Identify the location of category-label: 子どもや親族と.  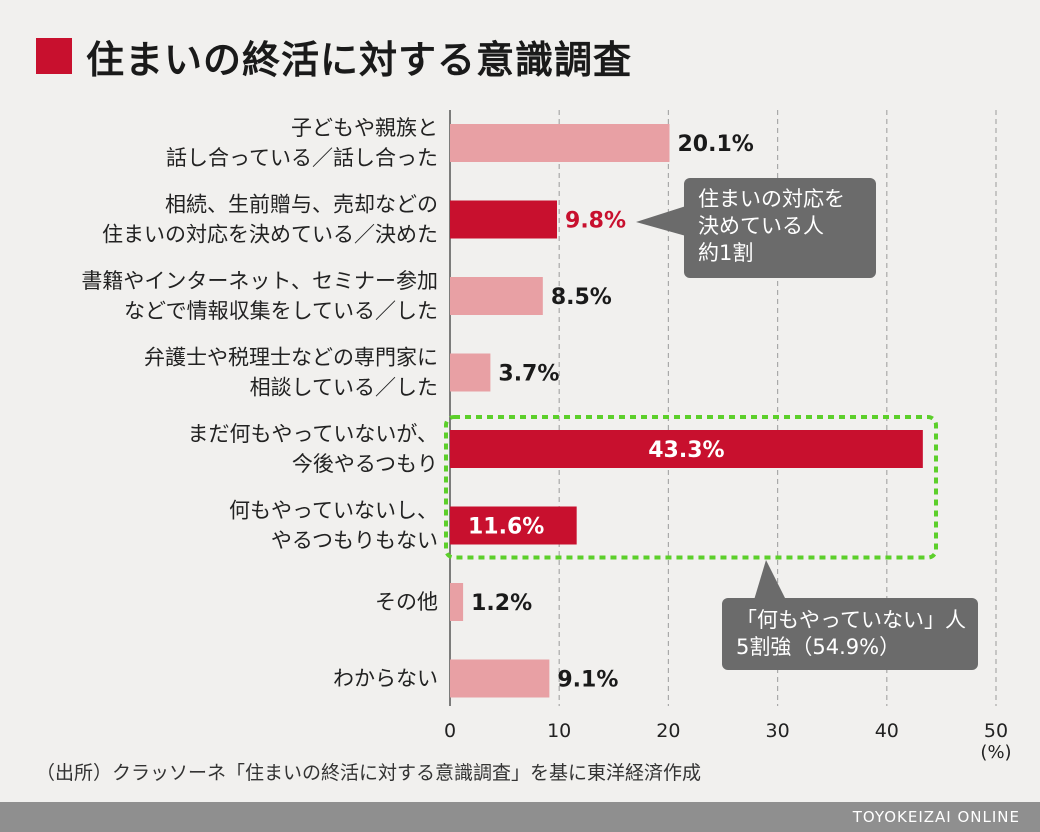
(364, 128).